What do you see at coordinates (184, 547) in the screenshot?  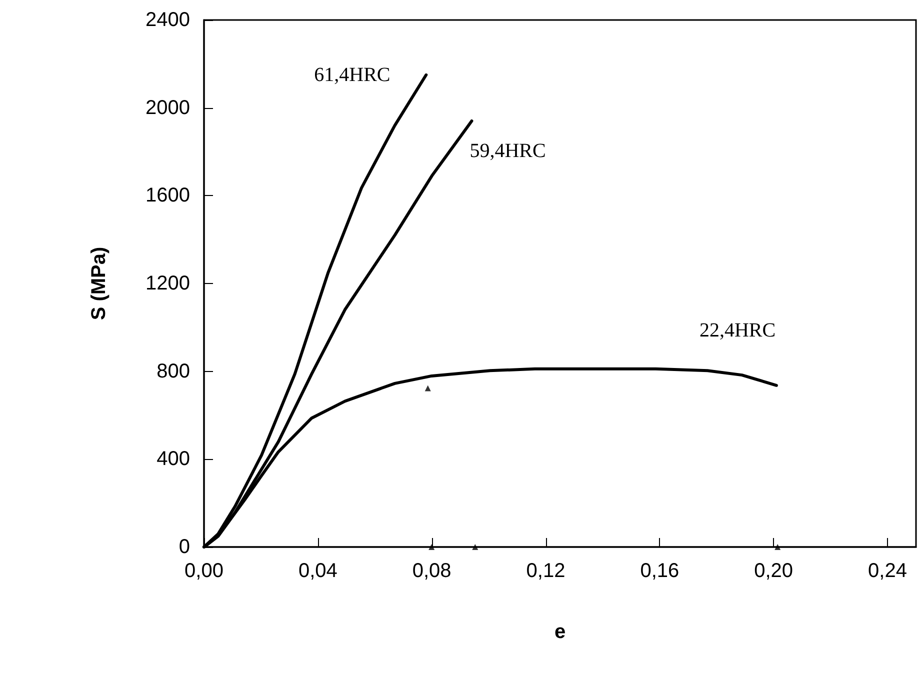 I see `y-tick-label: 0` at bounding box center [184, 547].